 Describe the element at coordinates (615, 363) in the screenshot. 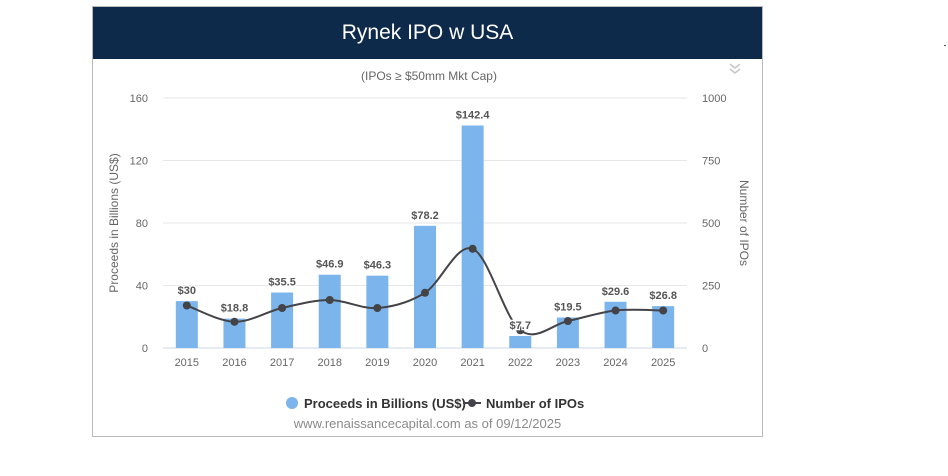

I see `x-tick-label: 2024` at that location.